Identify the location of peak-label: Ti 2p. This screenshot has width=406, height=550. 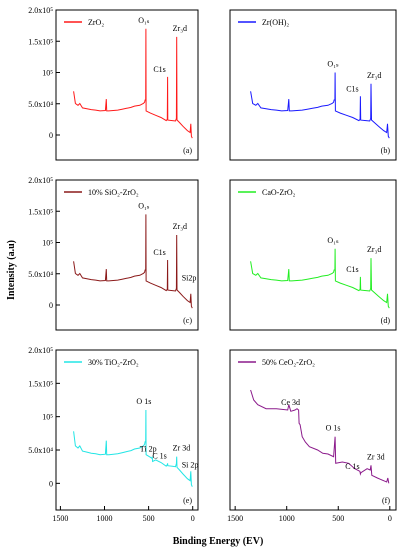
(148, 449).